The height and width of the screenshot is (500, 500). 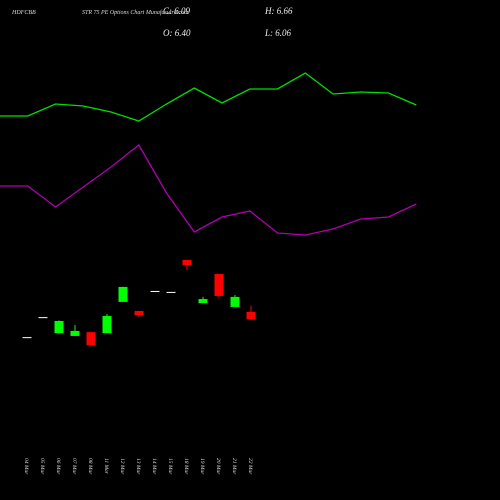 I want to click on x-tick-label: 19 Mar, so click(x=202, y=466).